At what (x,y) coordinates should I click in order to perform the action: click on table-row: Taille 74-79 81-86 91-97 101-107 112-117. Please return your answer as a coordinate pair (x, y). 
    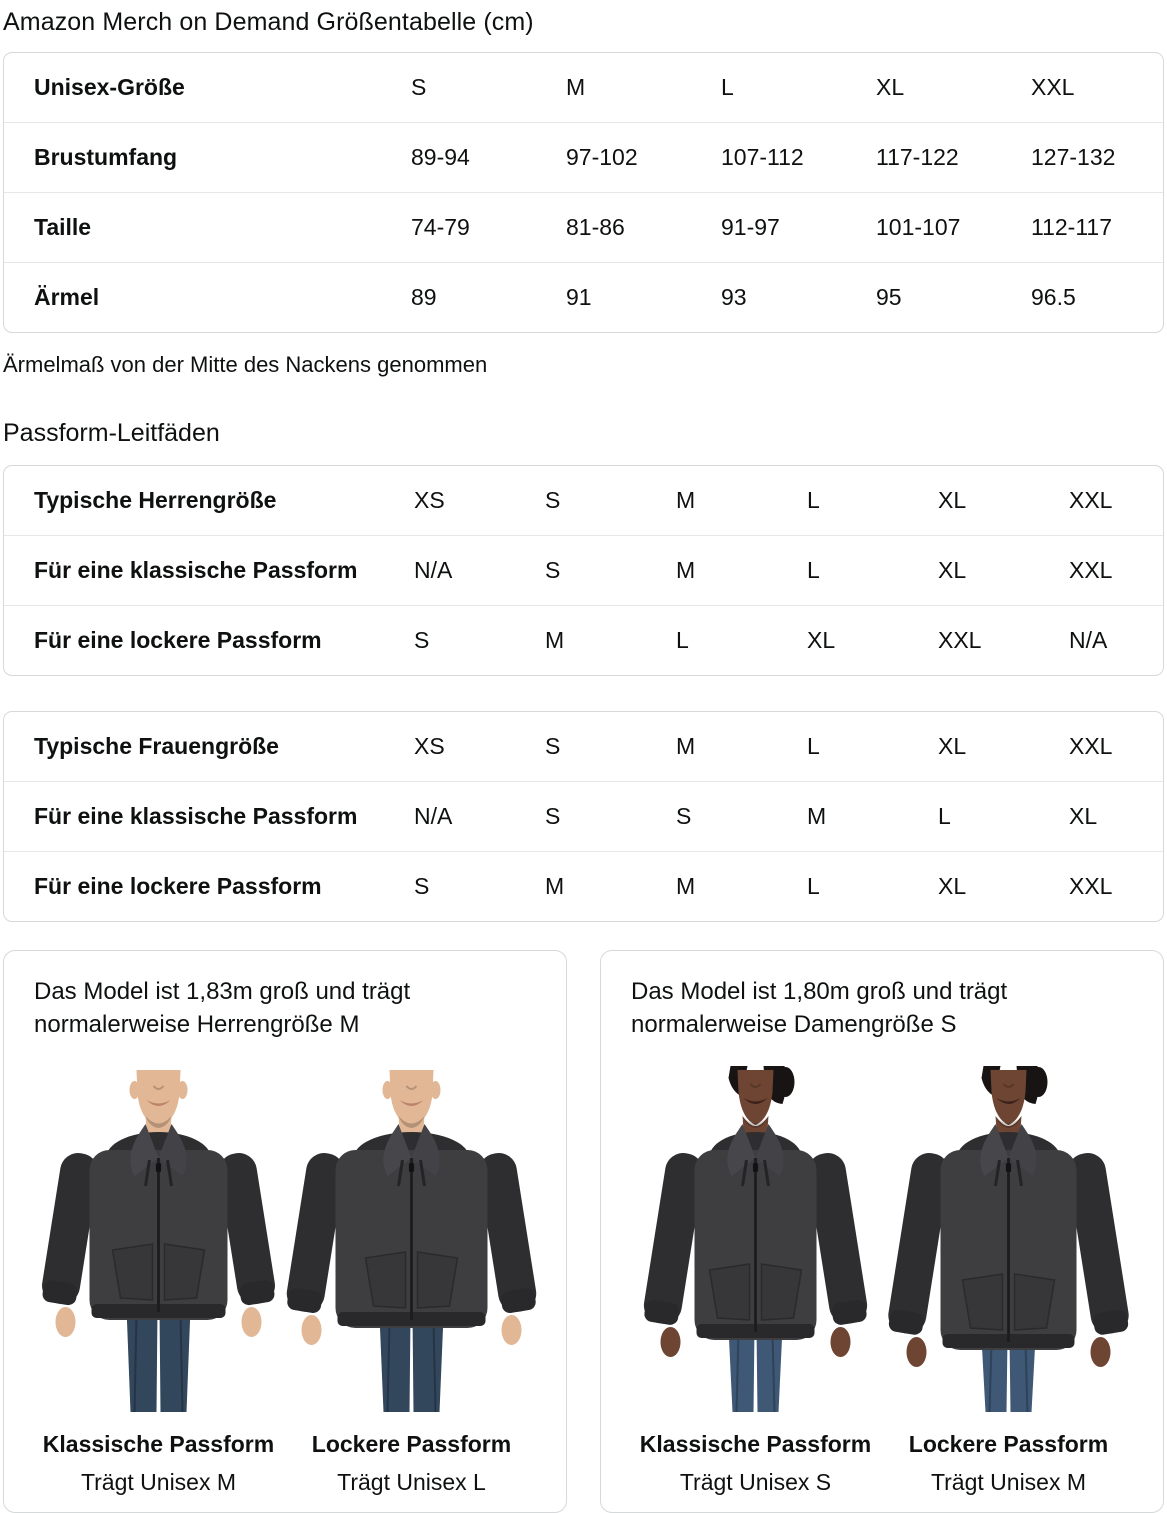
    Looking at the image, I should click on (583, 227).